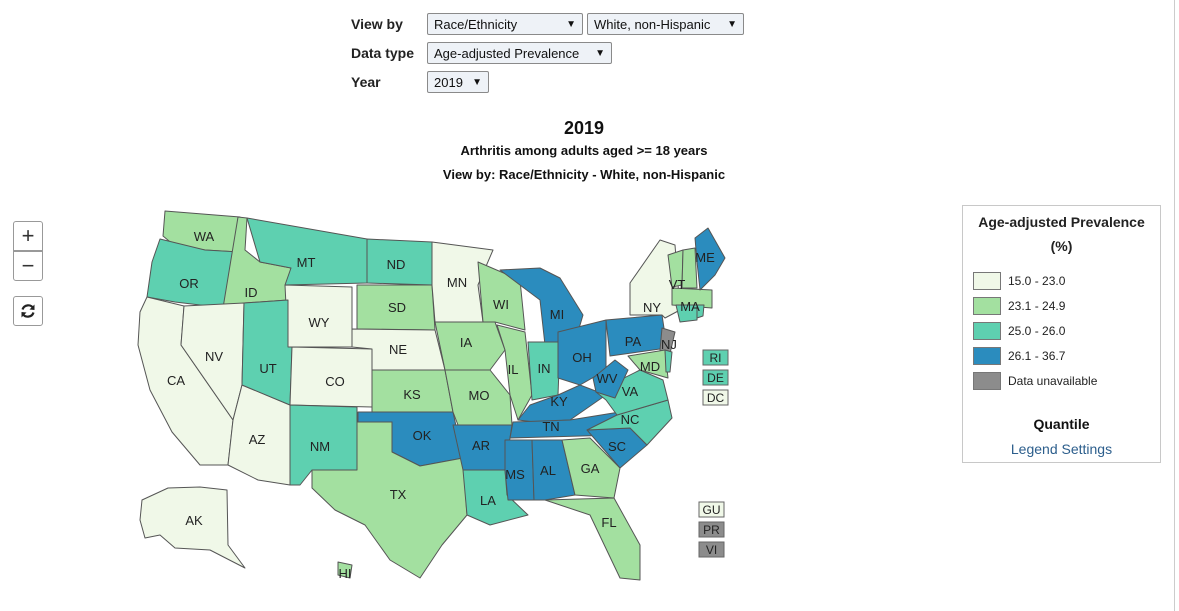  I want to click on state-label-tx: TX, so click(398, 494).